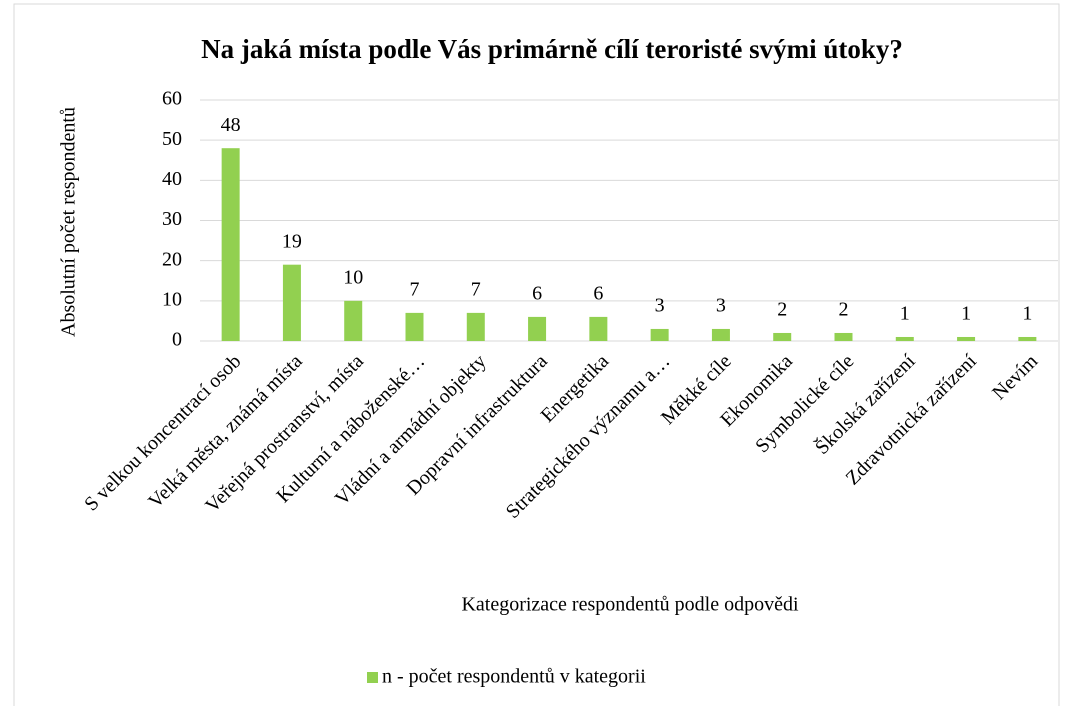  What do you see at coordinates (69, 222) in the screenshot?
I see `y-axis-title: Absolutní počet respondentů` at bounding box center [69, 222].